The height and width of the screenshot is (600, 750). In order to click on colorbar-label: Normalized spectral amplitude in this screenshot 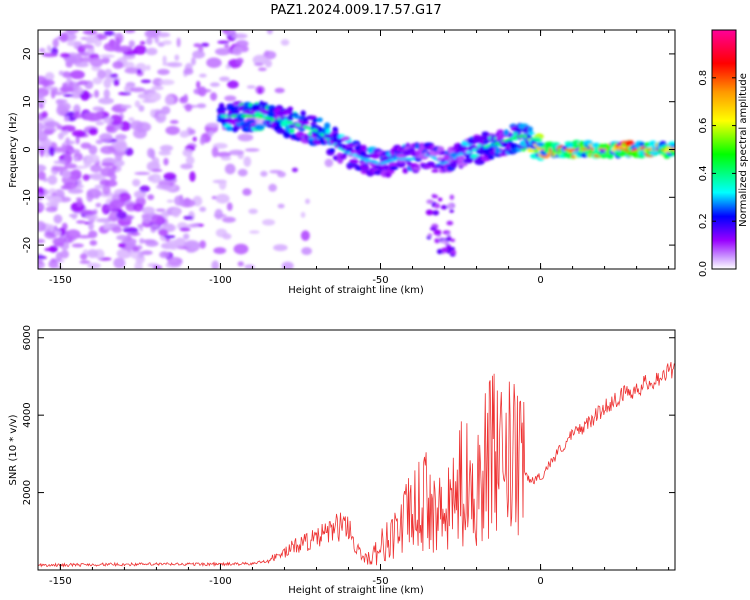, I will do `click(743, 150)`.